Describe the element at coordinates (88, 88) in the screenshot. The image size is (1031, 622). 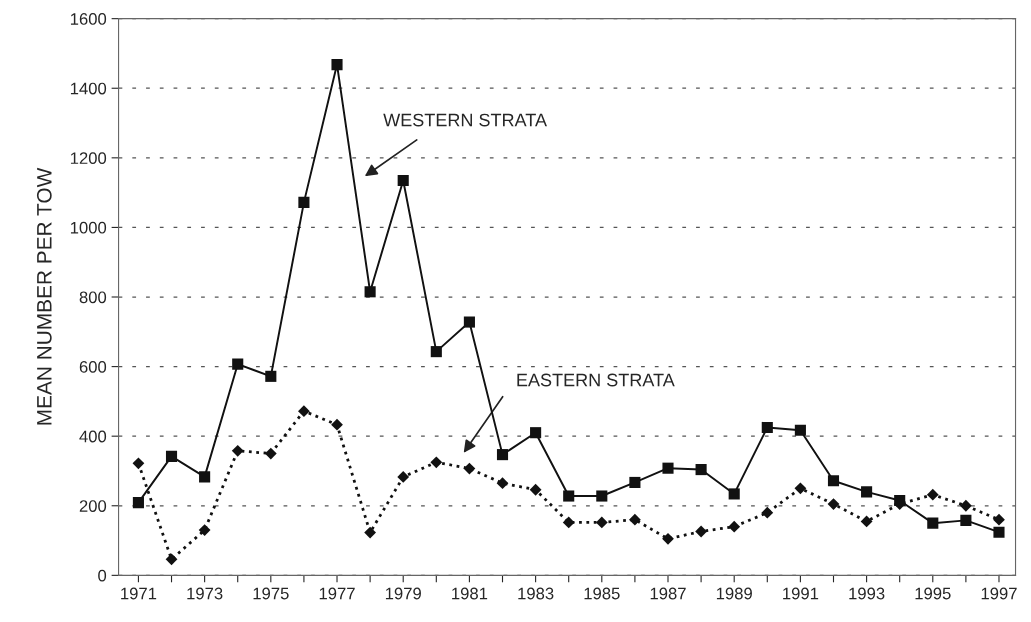
I see `y-tick-label: 1400` at that location.